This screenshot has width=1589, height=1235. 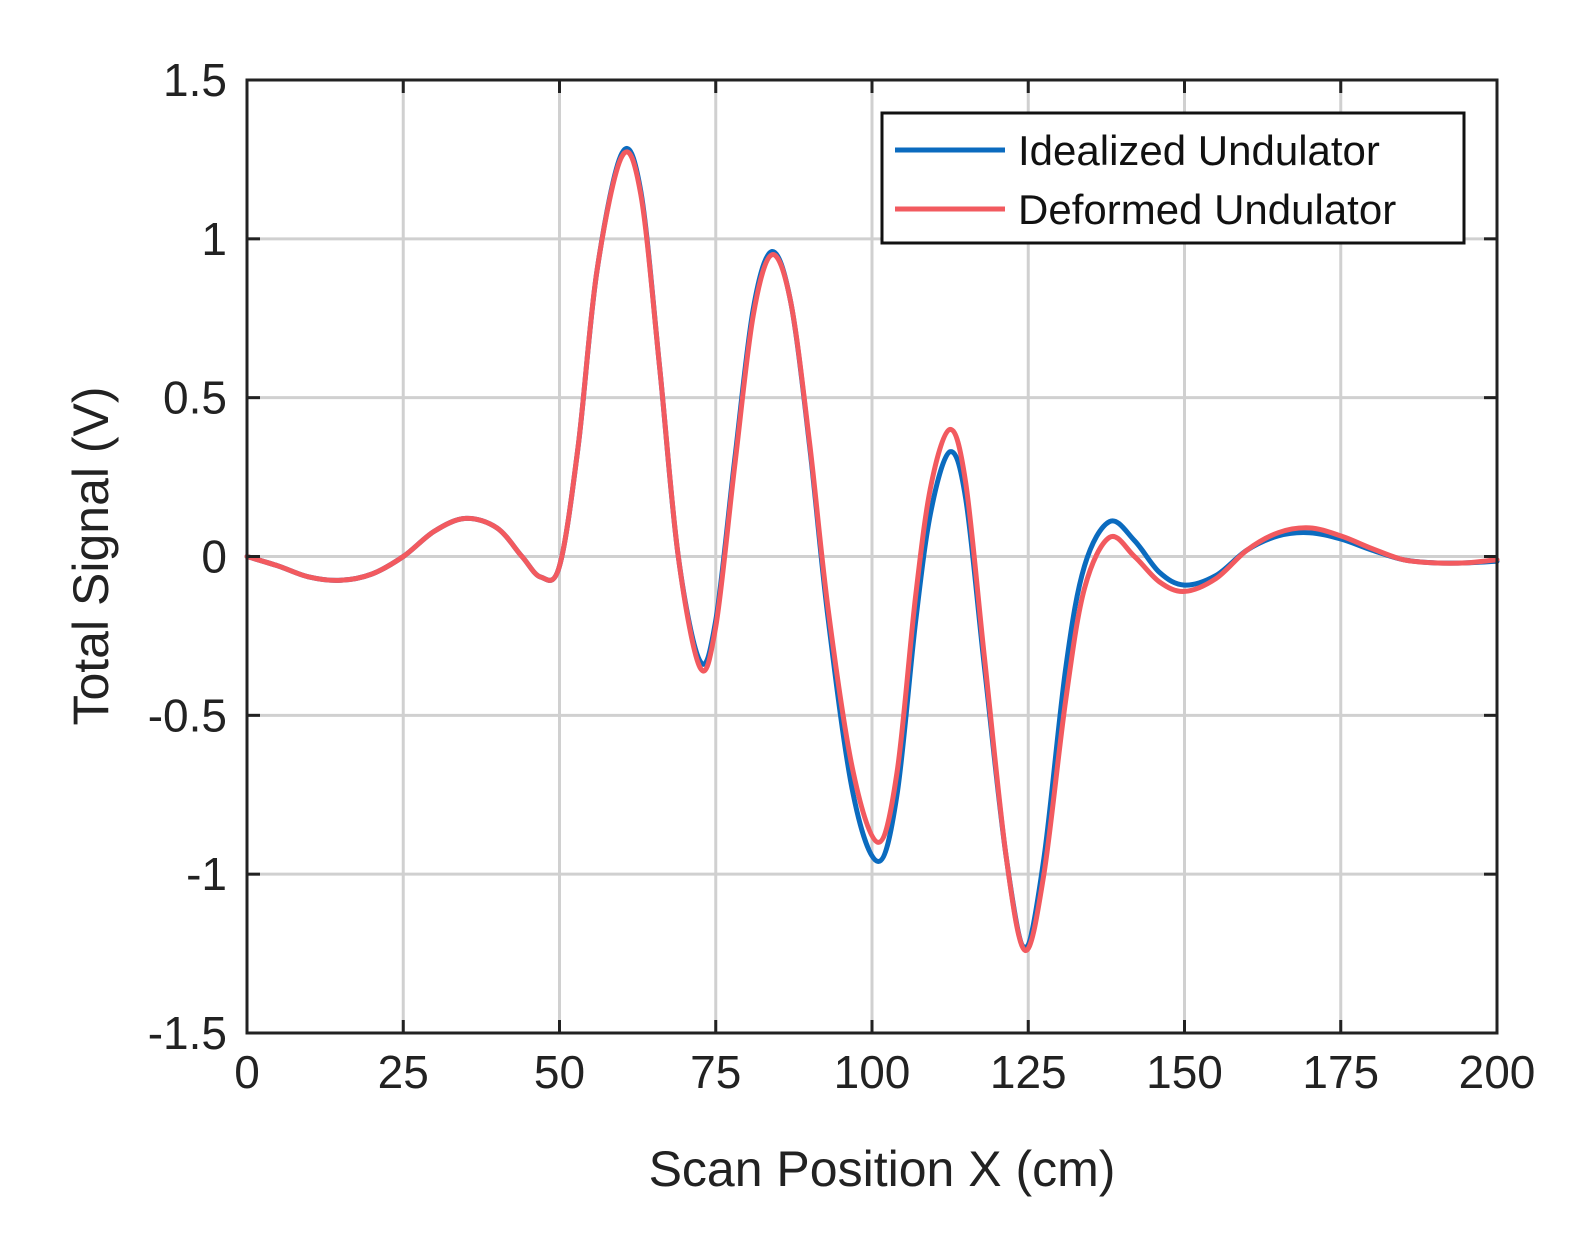 What do you see at coordinates (1207, 209) in the screenshot?
I see `legend-label-deformed: Deformed Undulator` at bounding box center [1207, 209].